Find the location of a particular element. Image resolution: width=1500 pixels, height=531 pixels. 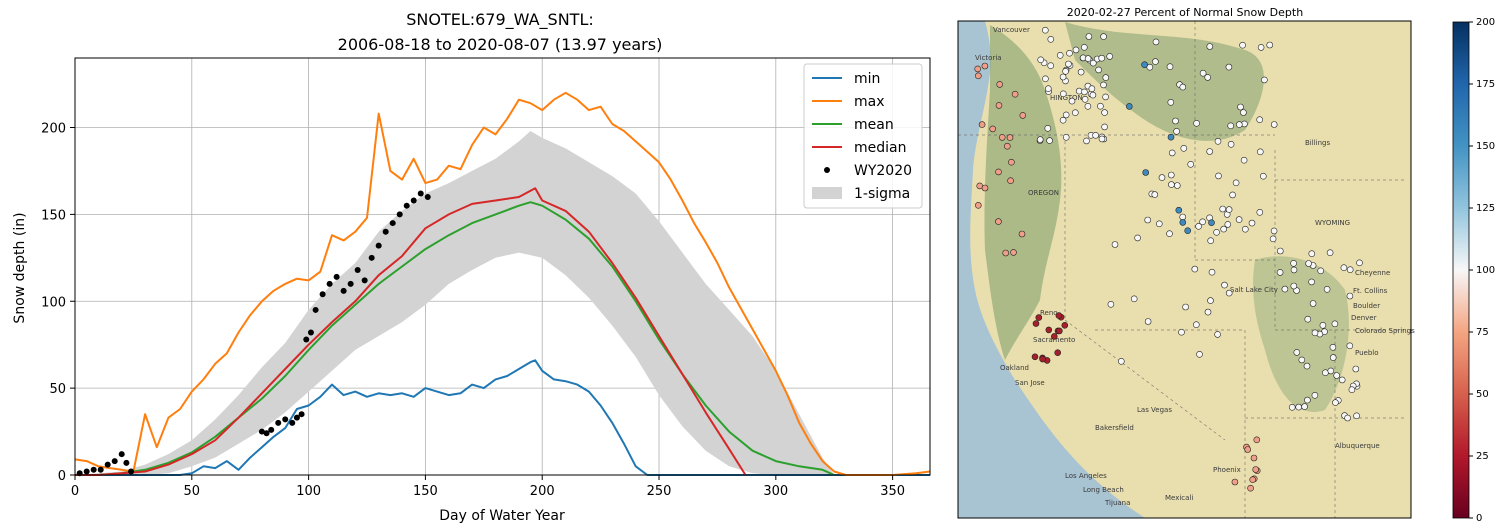

legend-label: median is located at coordinates (880, 148).